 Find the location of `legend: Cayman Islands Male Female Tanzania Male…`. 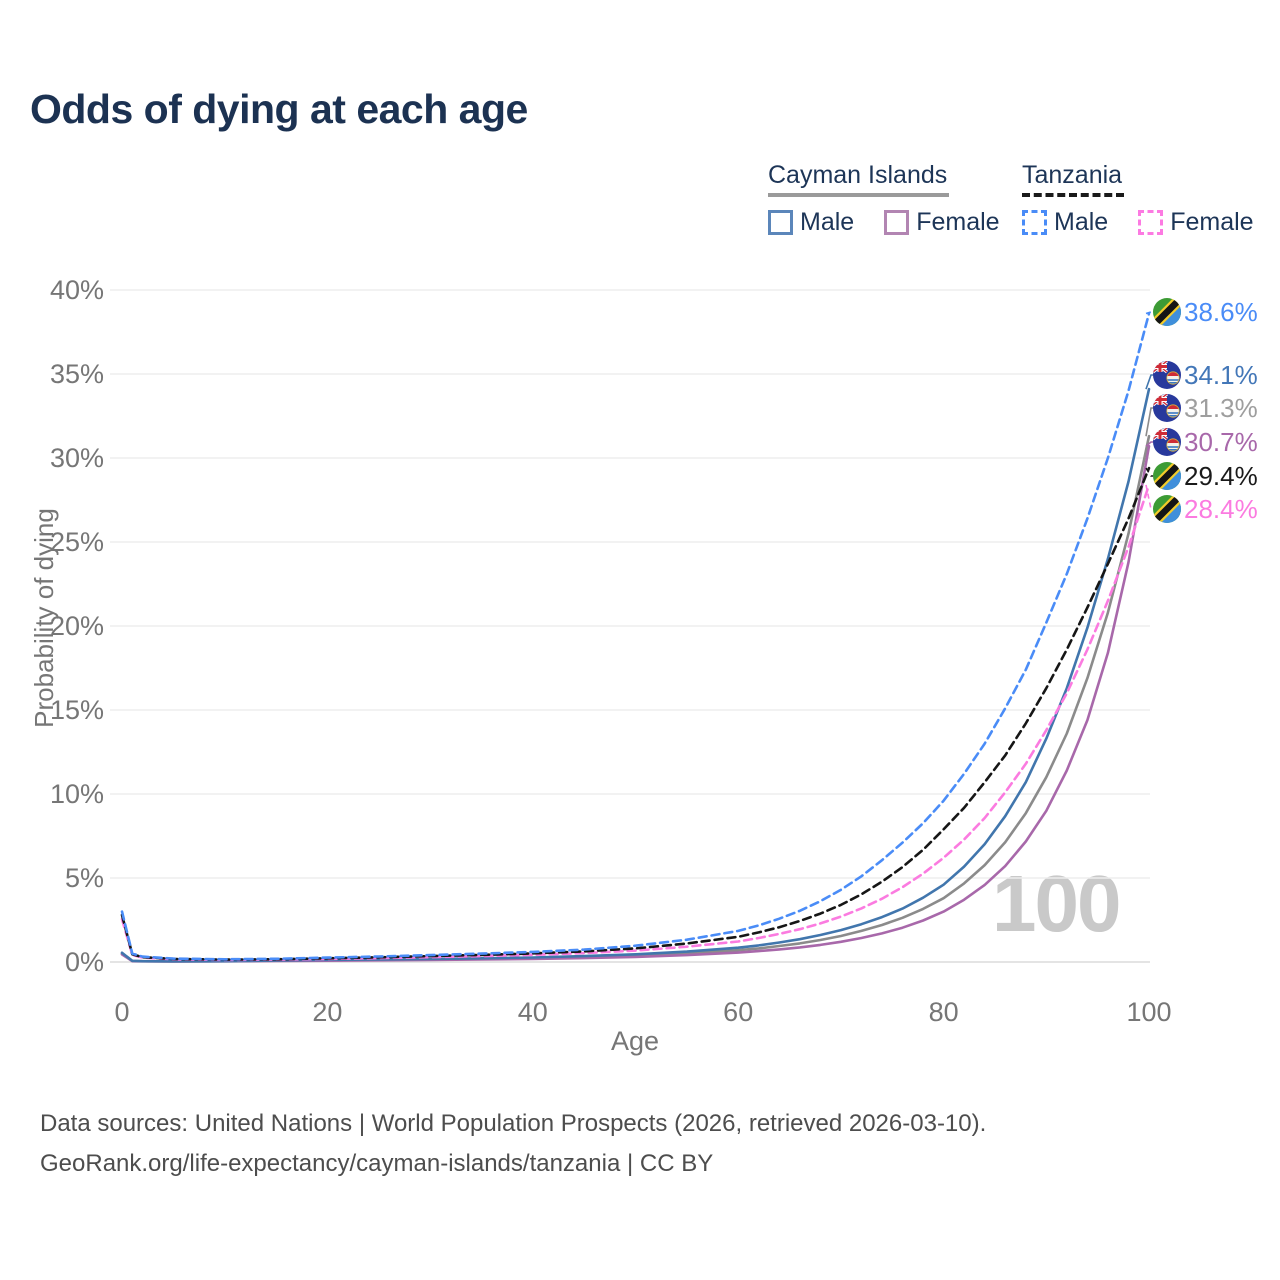

legend: Cayman Islands Male Female Tanzania Male… is located at coordinates (1024, 203).